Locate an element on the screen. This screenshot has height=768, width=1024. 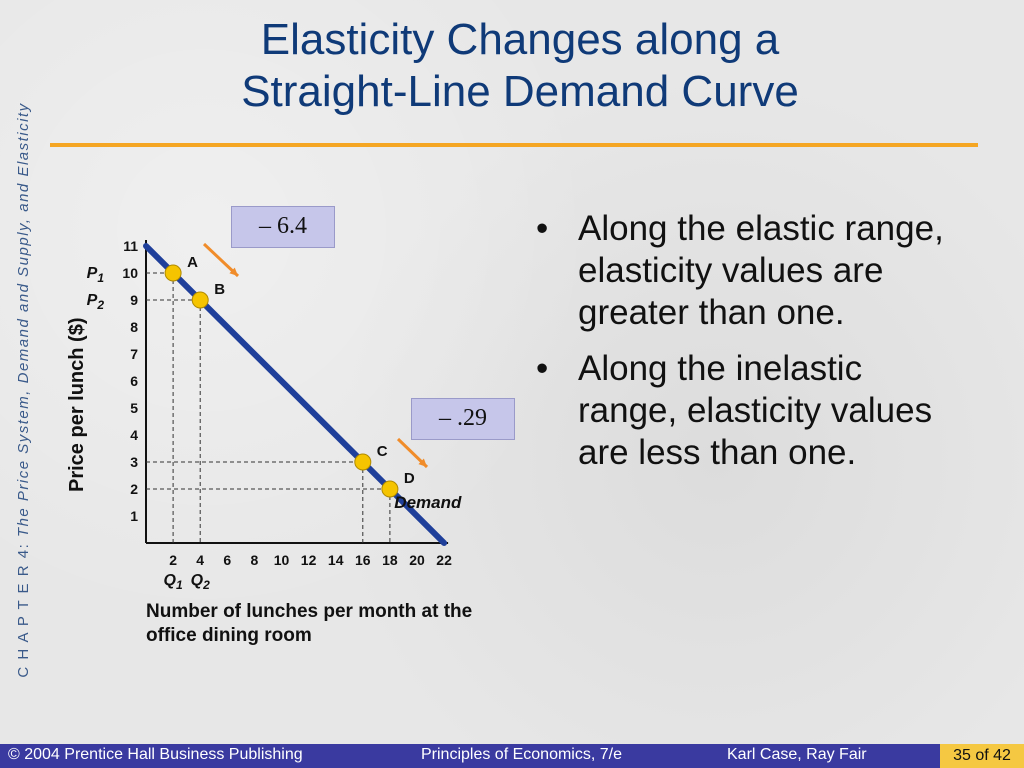
y-marker-2: P2 is located at coordinates (96, 302).